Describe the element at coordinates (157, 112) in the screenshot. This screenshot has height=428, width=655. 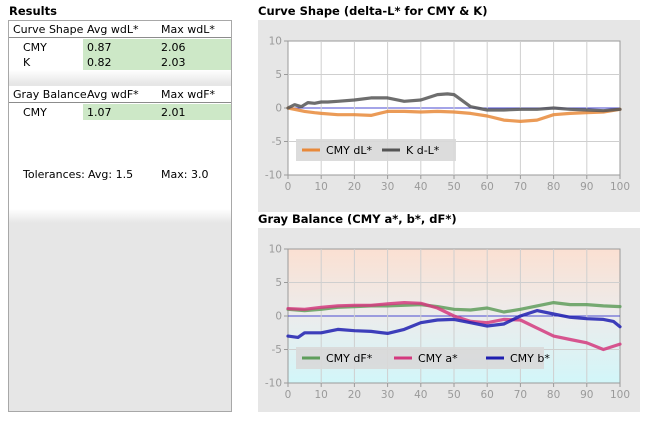
I see `gray-highlight` at that location.